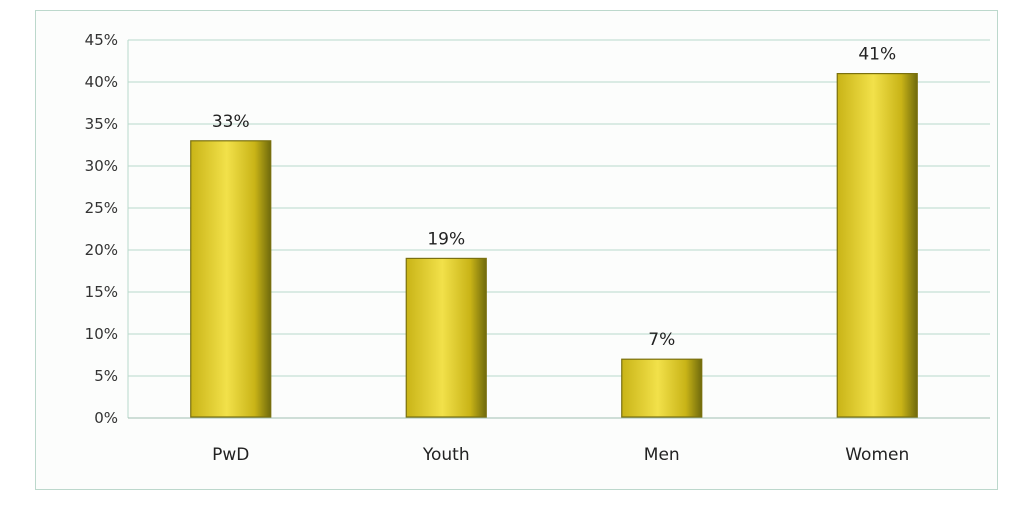  Describe the element at coordinates (877, 245) in the screenshot. I see `bar-women` at that location.